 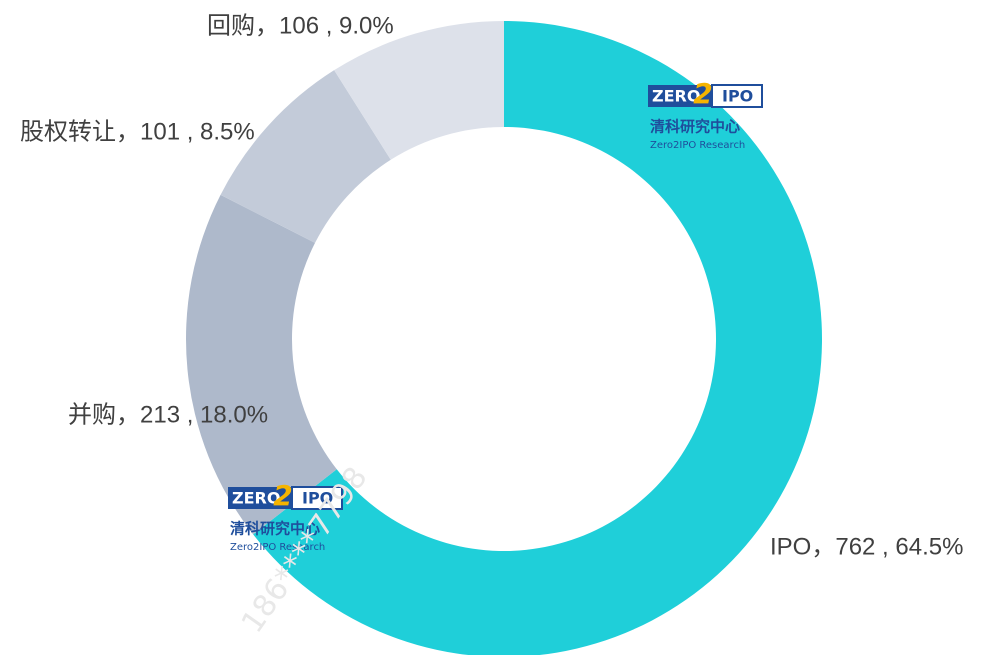 I want to click on data-label: 股权转让，101 , 8.5%, so click(x=137, y=131).